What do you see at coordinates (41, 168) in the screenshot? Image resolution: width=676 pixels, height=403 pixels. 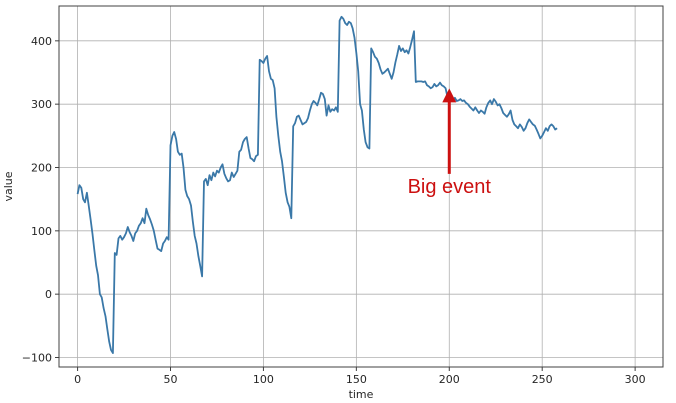 I see `y-tick-label: 200` at bounding box center [41, 168].